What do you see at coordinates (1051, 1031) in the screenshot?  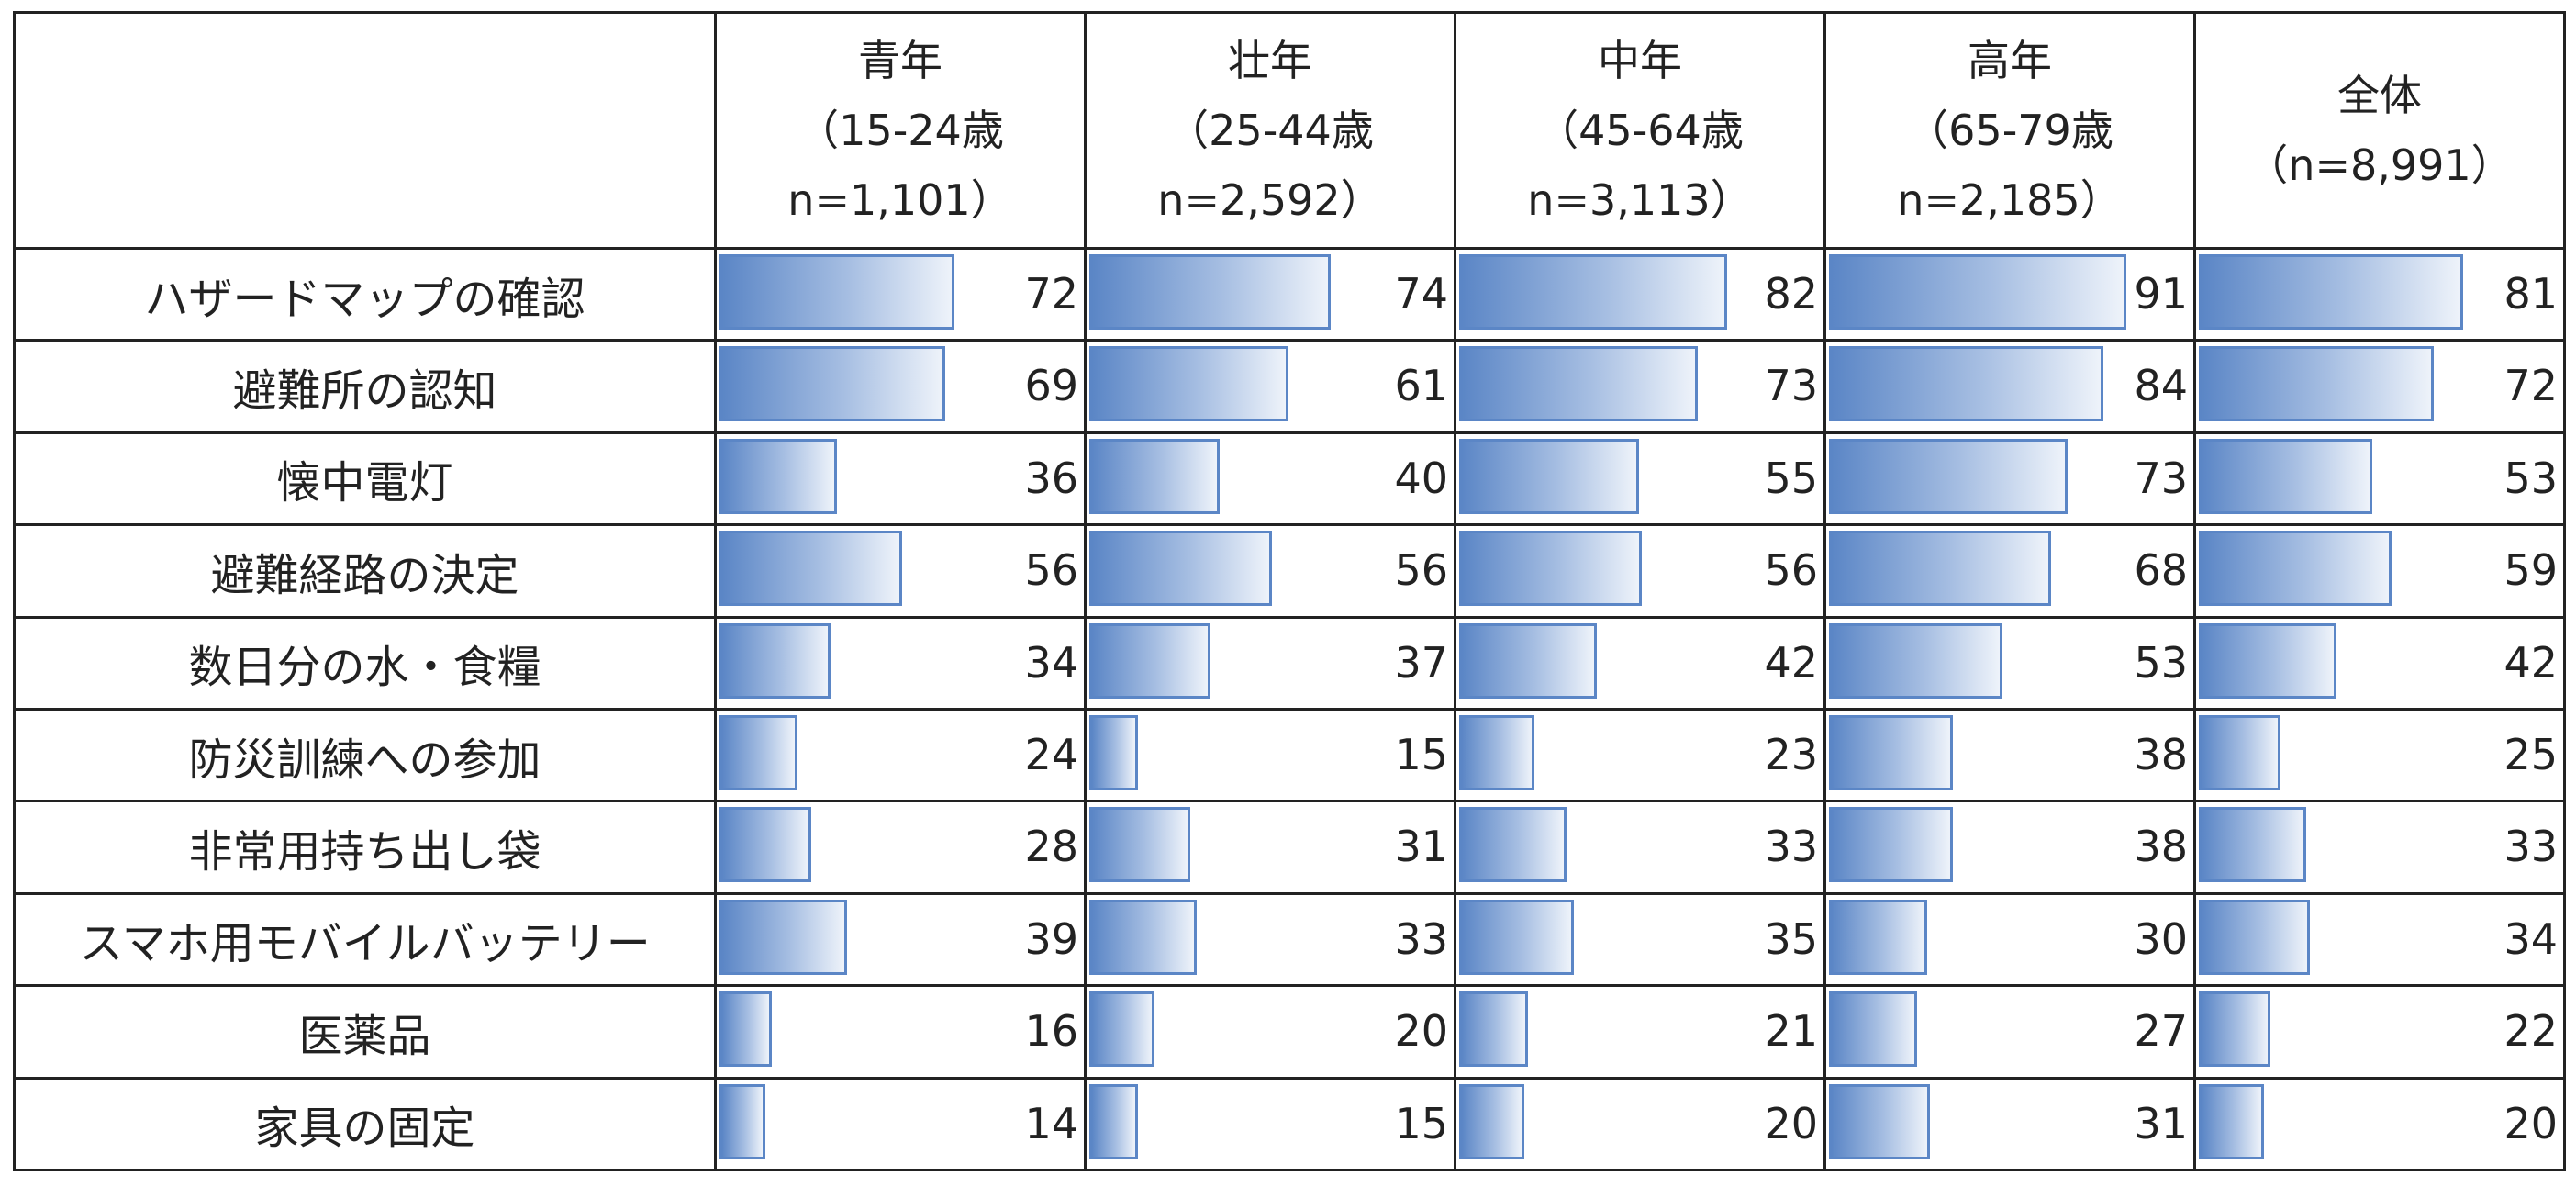 I see `value-label: 16` at bounding box center [1051, 1031].